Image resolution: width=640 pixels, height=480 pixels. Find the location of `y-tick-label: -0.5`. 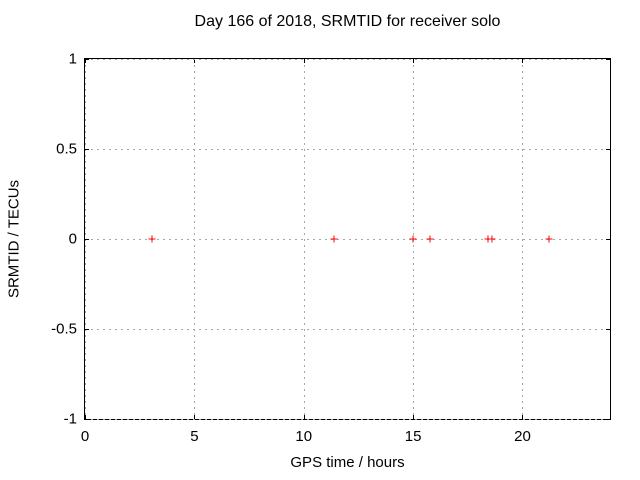

y-tick-label: -0.5 is located at coordinates (64, 329).